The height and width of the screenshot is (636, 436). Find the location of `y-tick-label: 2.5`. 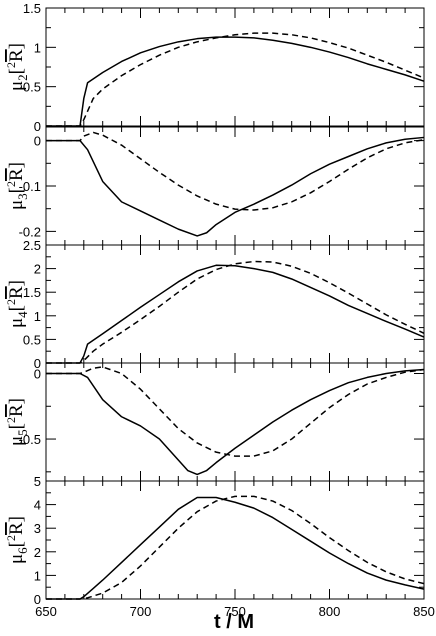

y-tick-label: 2.5 is located at coordinates (32, 245).